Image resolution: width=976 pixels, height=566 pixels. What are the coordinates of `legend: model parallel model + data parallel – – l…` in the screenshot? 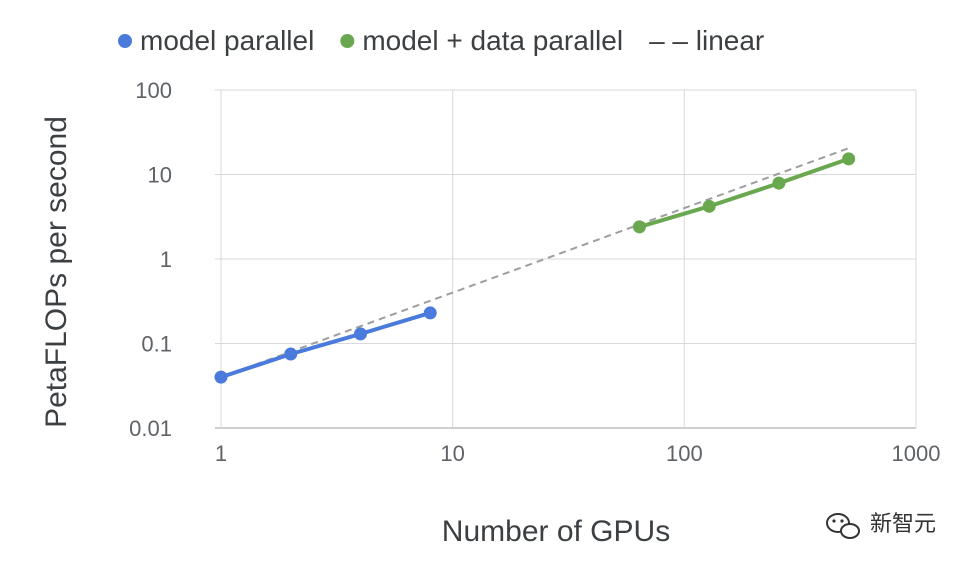 It's located at (441, 40).